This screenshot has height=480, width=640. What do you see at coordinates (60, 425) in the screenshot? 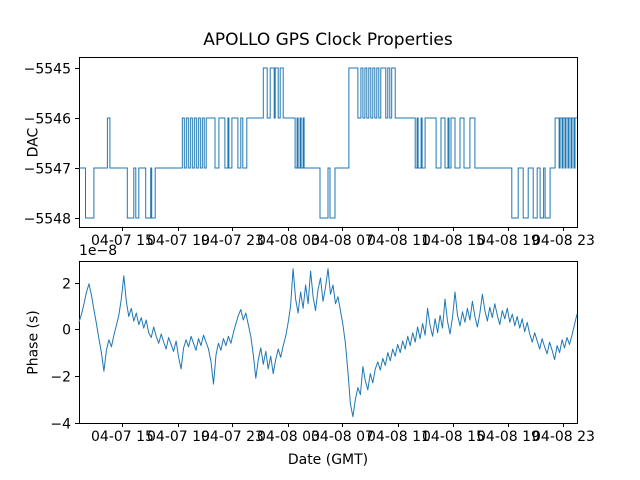
I see `y-tick-label: −4` at bounding box center [60, 425].